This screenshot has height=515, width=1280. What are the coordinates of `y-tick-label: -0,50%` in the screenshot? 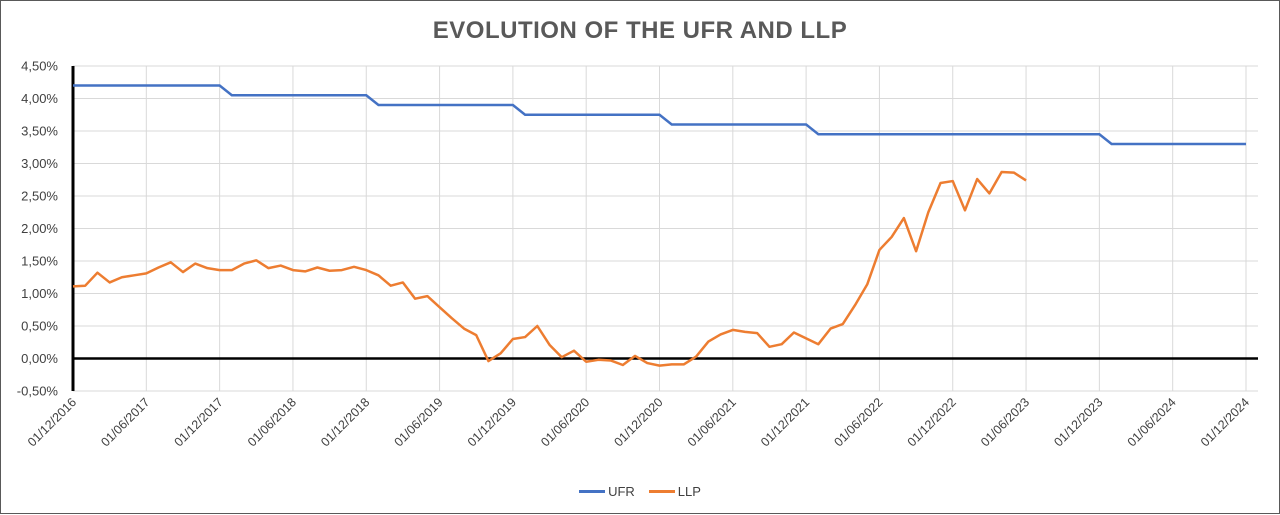 It's located at (38, 391).